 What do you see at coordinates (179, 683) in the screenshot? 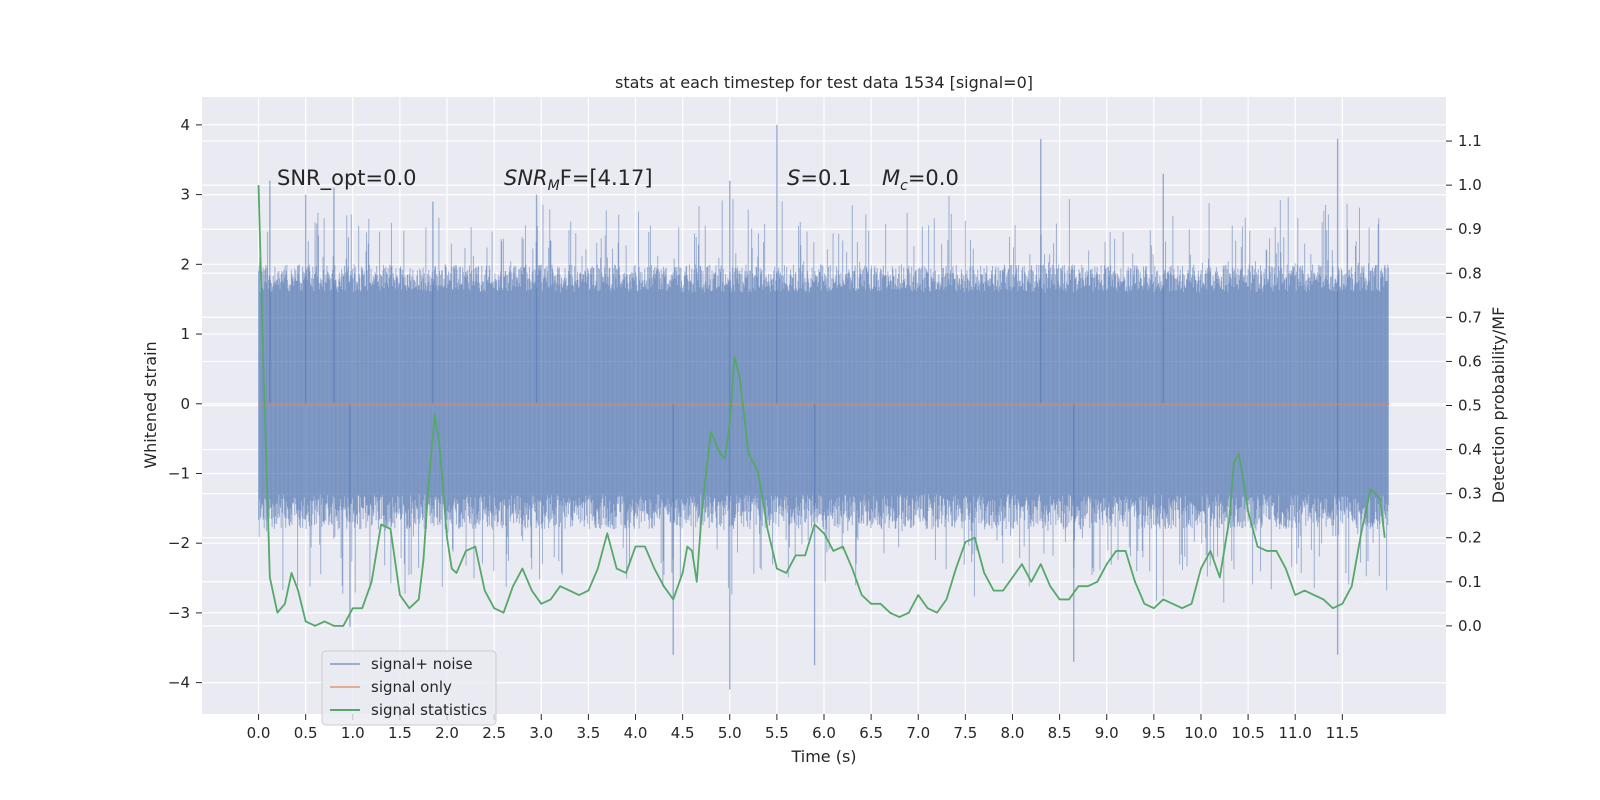
I see `y-left-tick-label: −4` at bounding box center [179, 683].